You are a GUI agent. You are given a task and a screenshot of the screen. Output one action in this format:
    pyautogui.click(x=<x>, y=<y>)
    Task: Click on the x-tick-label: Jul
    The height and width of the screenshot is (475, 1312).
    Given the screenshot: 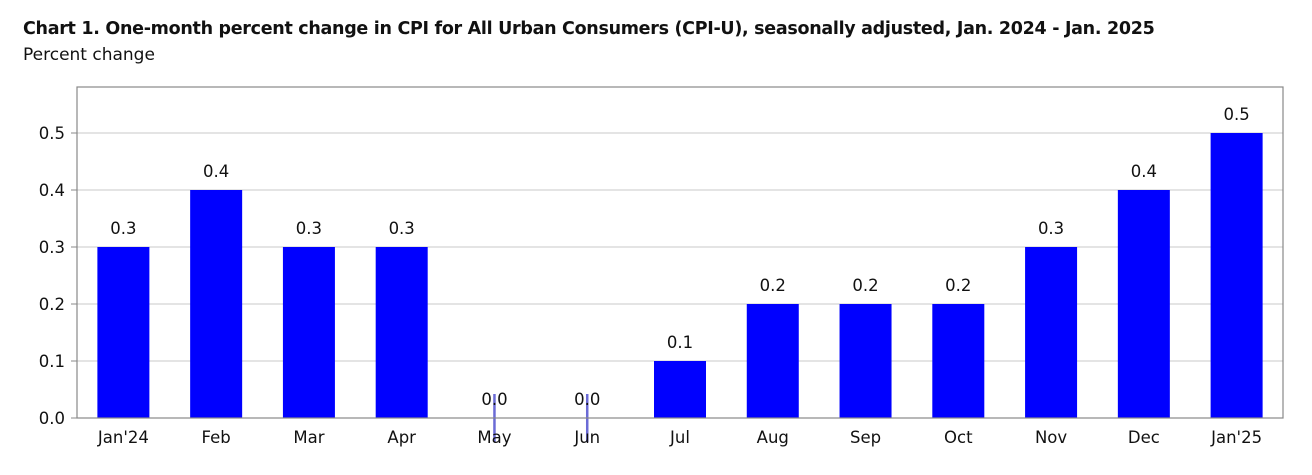 What is the action you would take?
    pyautogui.click(x=679, y=437)
    